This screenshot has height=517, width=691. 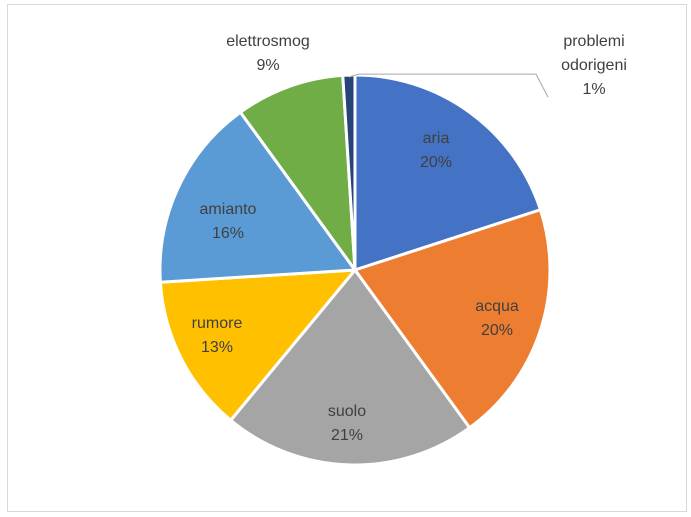 What do you see at coordinates (258, 345) in the screenshot?
I see `pie-slice-rumore` at bounding box center [258, 345].